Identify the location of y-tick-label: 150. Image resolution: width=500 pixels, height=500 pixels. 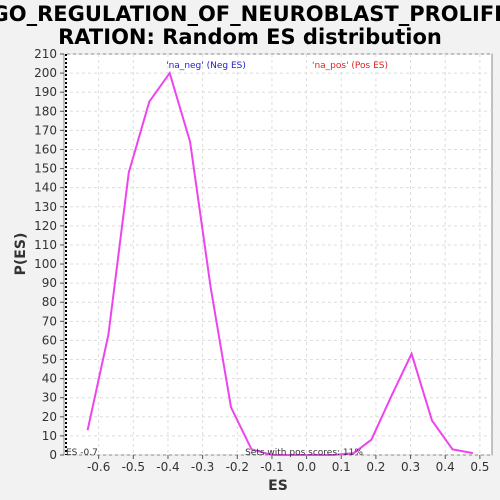
(45, 169).